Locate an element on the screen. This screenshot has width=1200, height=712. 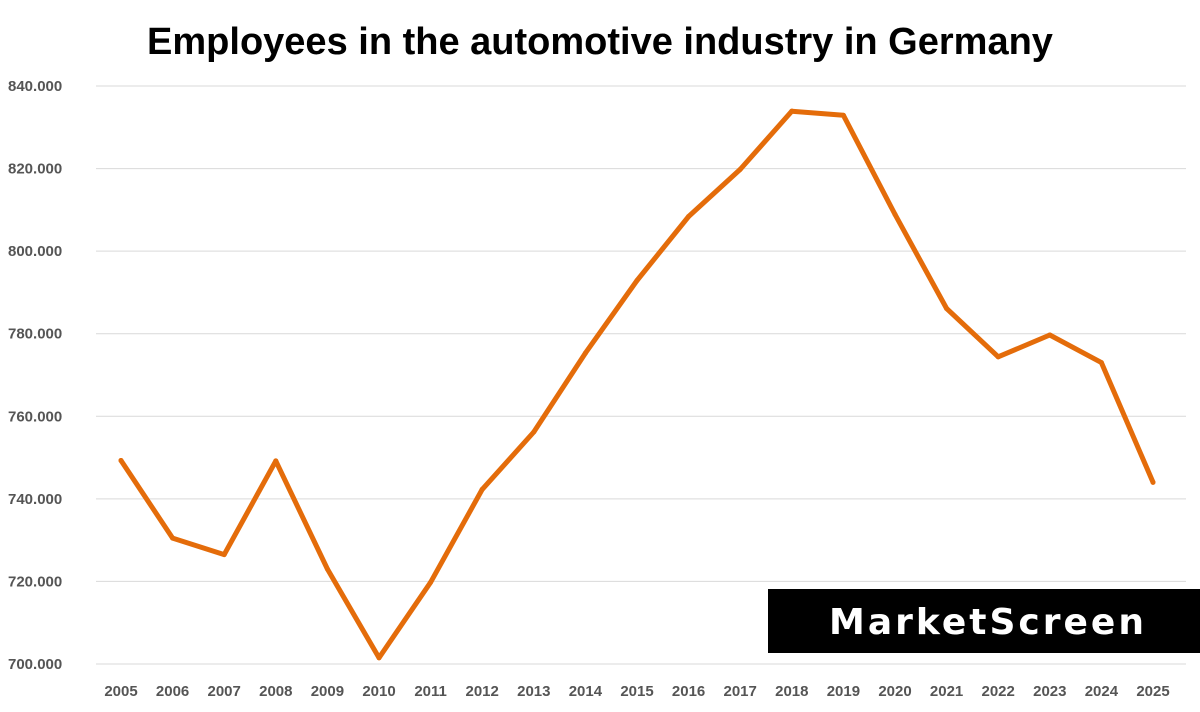
y-tick-label: 780.000 is located at coordinates (35, 334).